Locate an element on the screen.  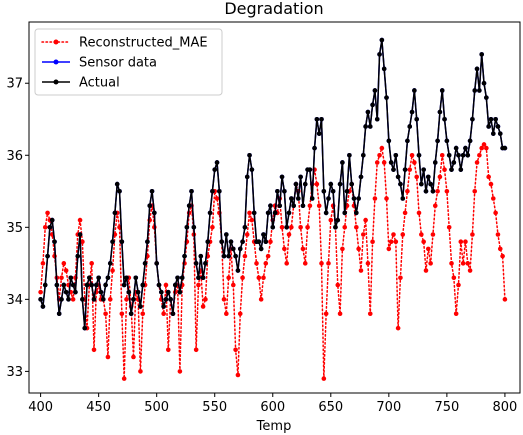
x-tick-label: 450 is located at coordinates (98, 407).